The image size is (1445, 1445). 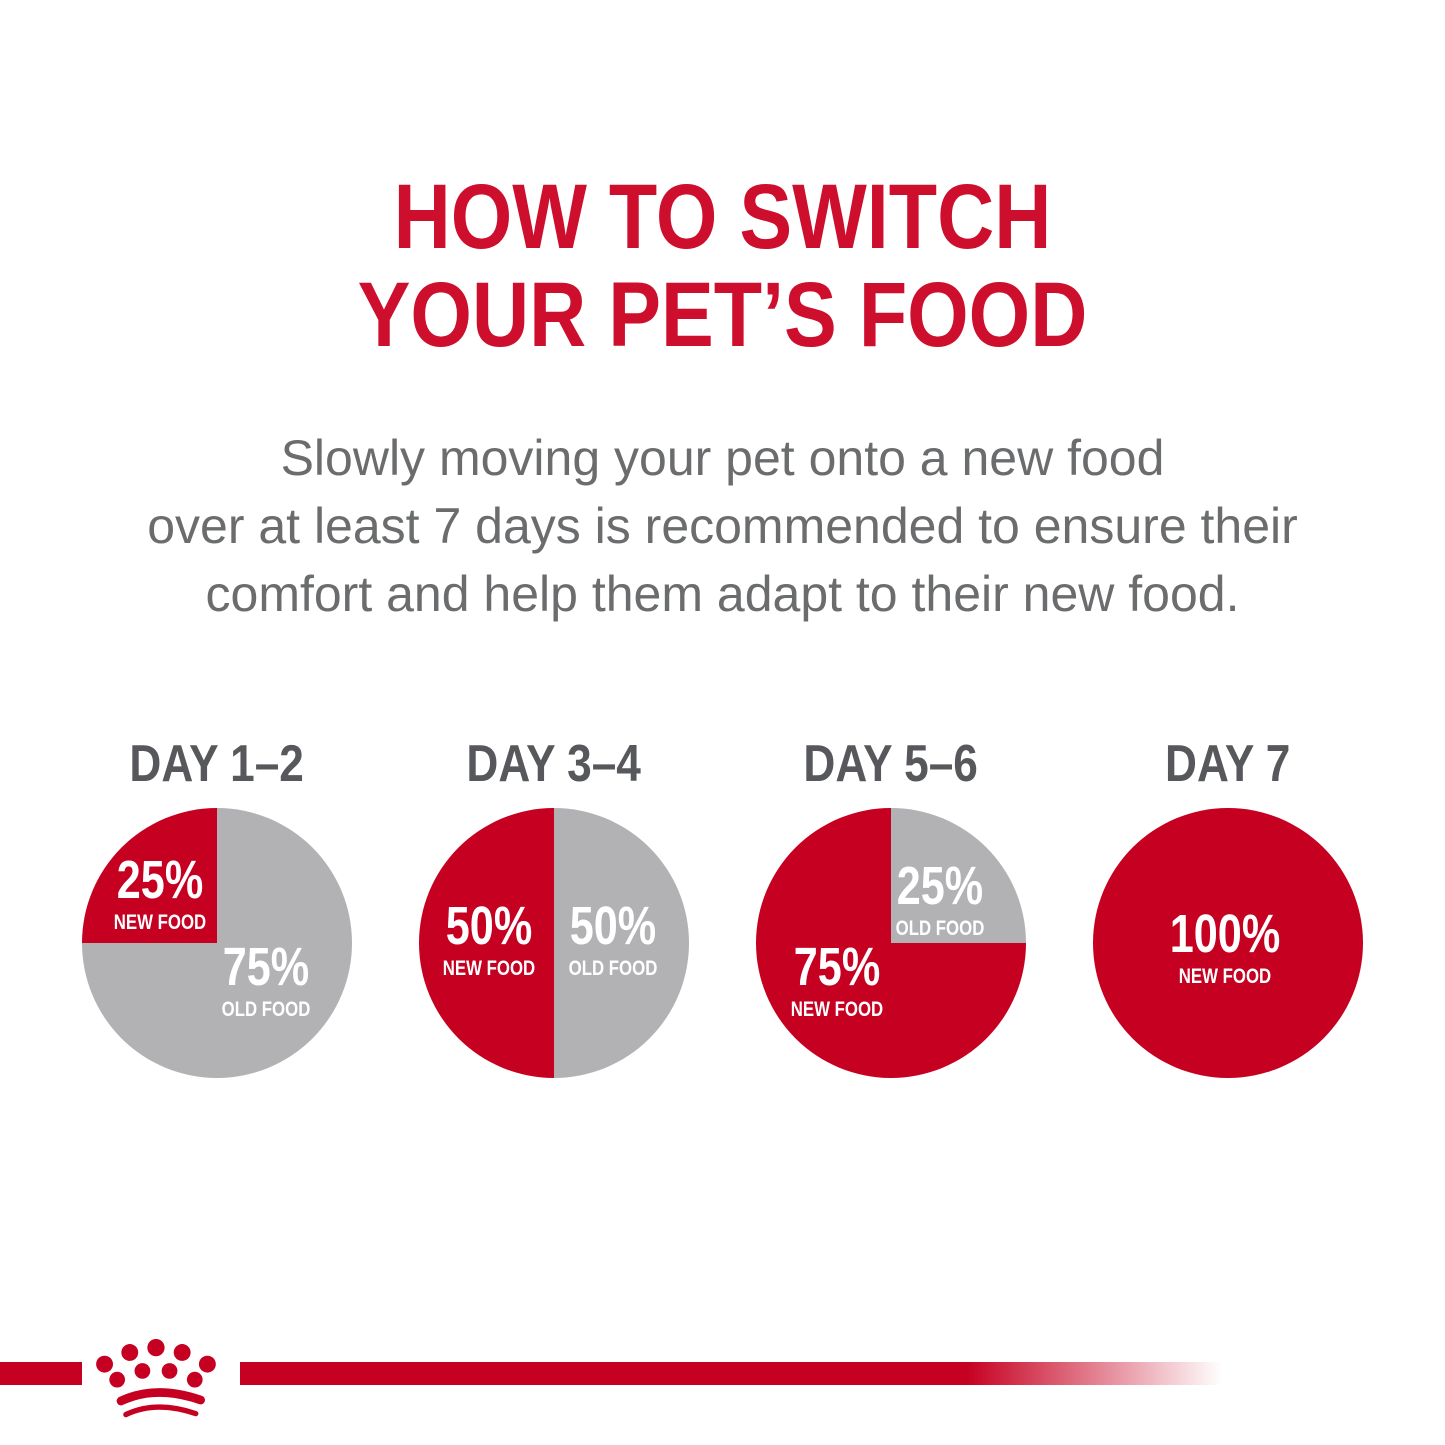 What do you see at coordinates (1225, 934) in the screenshot?
I see `slice-percent: 100%` at bounding box center [1225, 934].